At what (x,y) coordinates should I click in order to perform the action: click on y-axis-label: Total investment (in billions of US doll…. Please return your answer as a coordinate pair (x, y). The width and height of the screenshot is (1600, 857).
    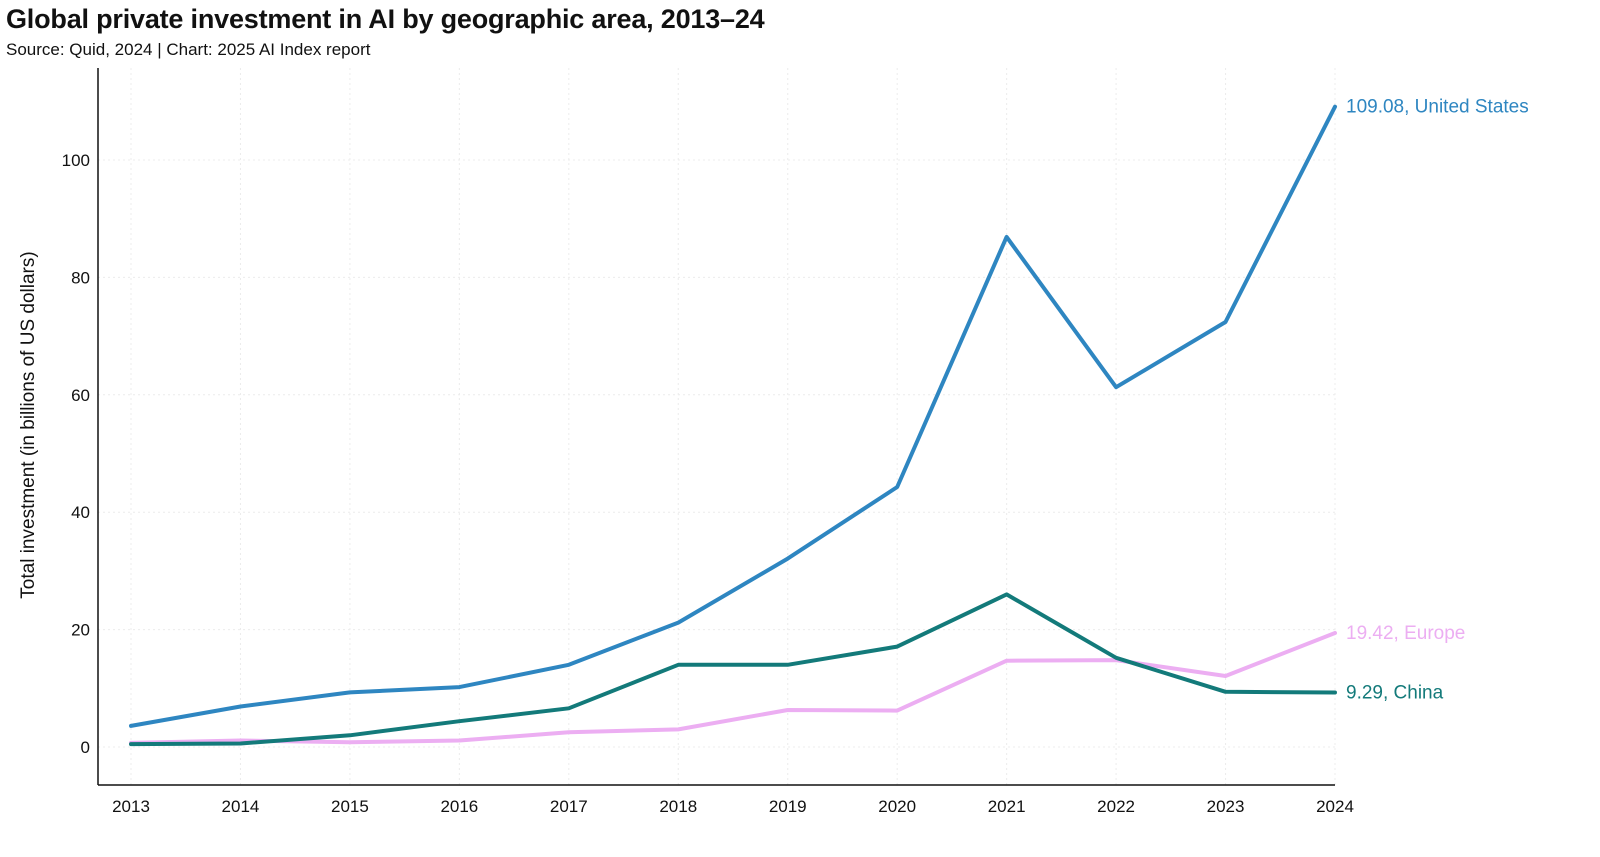
    Looking at the image, I should click on (28, 424).